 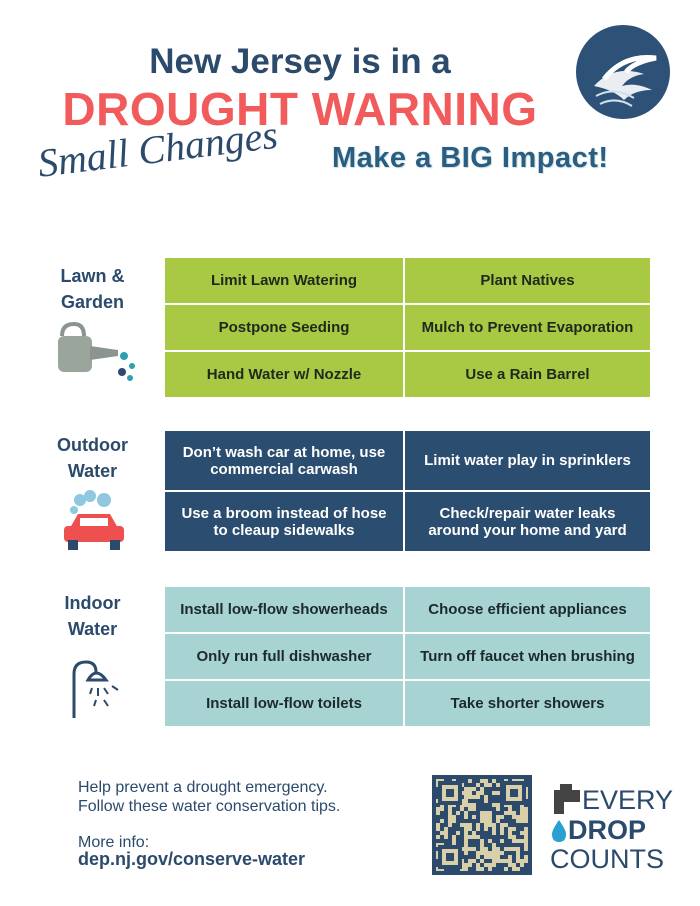 I want to click on section-label: Garden, so click(x=92, y=302).